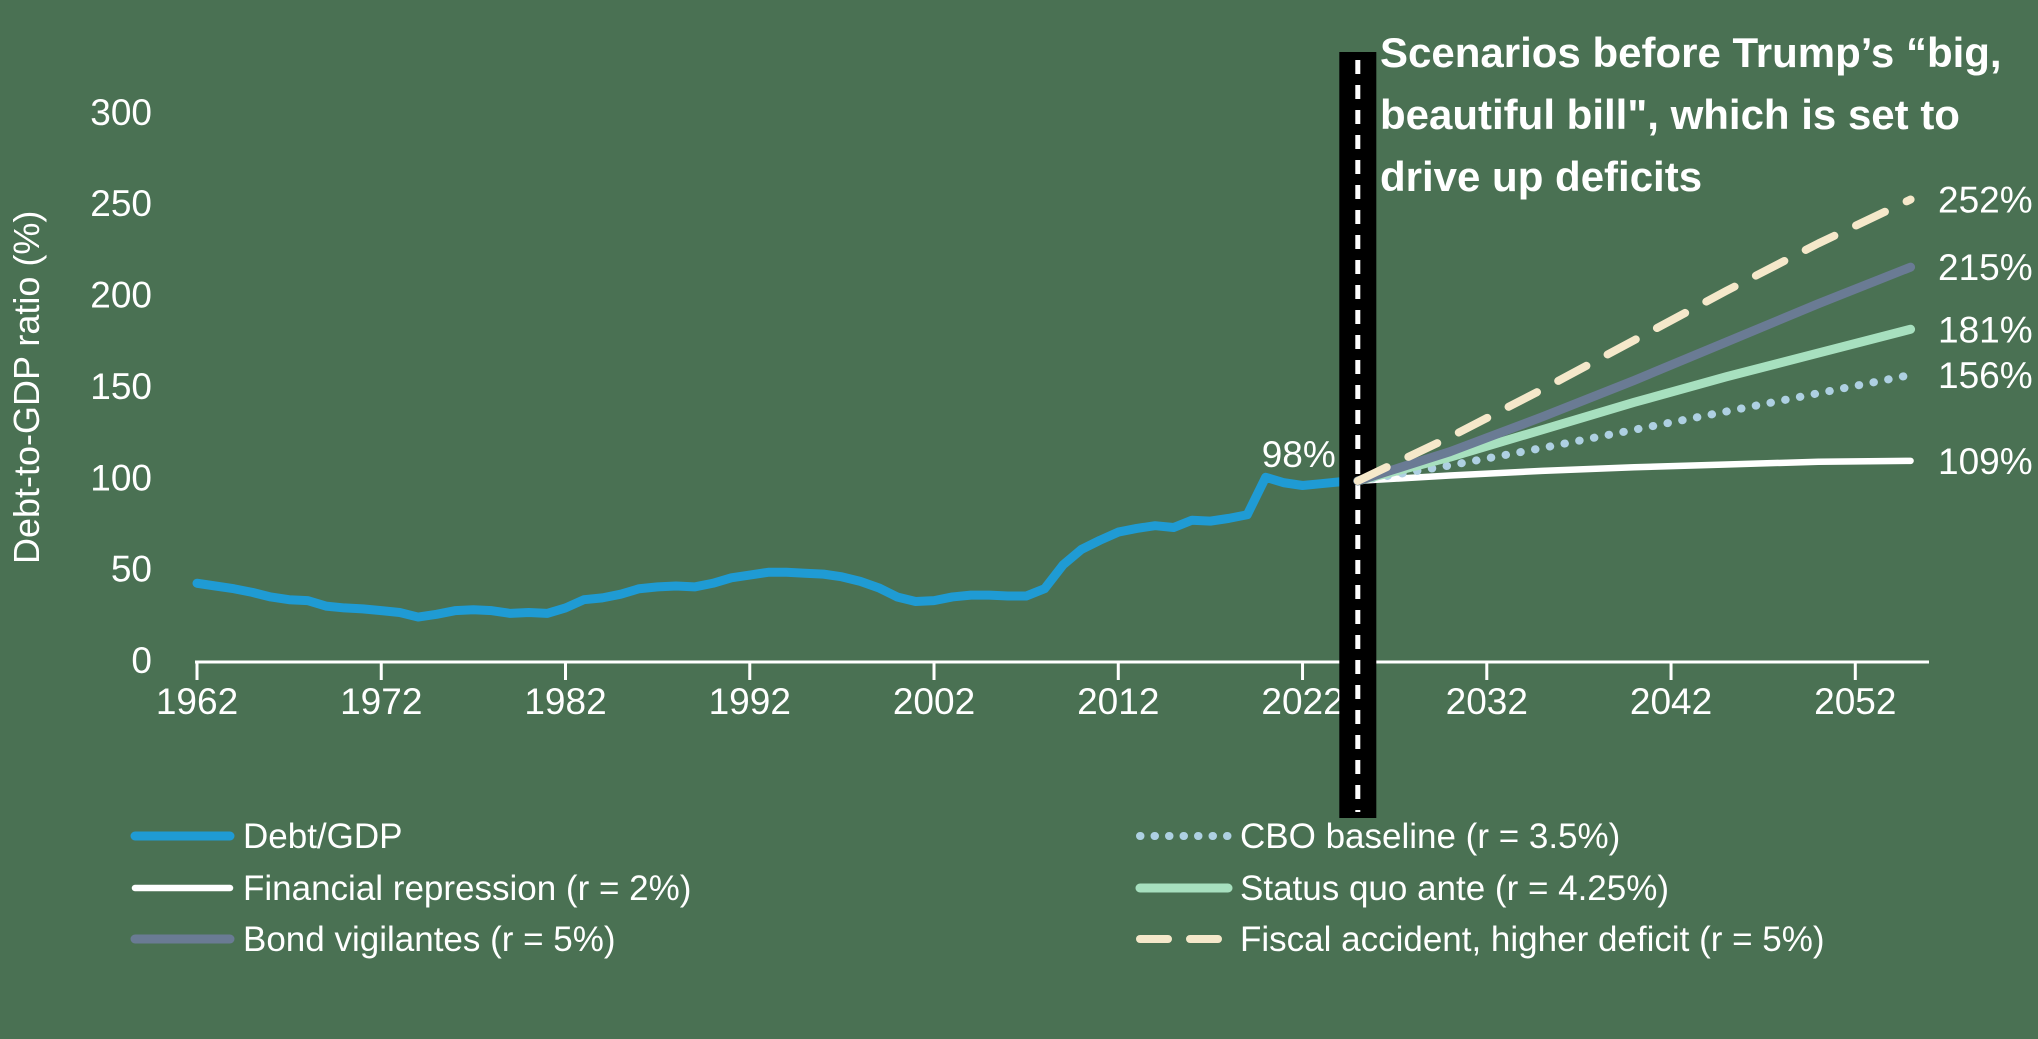 The width and height of the screenshot is (2038, 1039). I want to click on legend-label-cbo-baseline-r-3-5-: CBO baseline (r = 3.5%), so click(1430, 836).